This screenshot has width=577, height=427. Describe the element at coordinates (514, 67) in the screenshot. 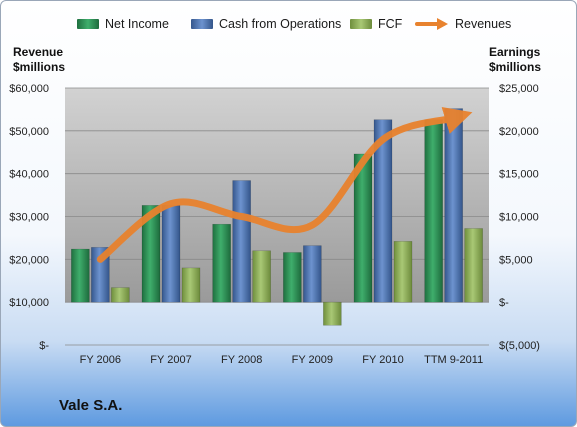

I see `right-axis-title-line2: $millions` at that location.